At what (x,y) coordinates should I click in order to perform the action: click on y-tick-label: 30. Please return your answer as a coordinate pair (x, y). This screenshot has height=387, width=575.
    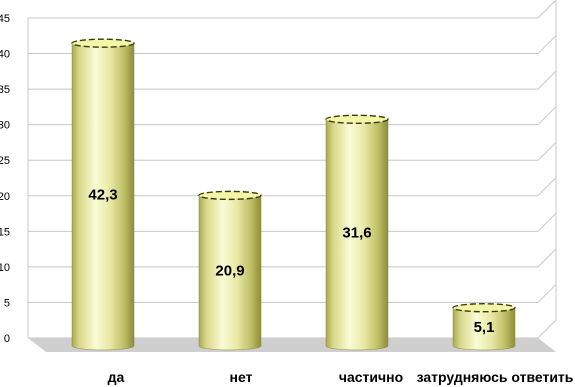
    Looking at the image, I should click on (5, 126).